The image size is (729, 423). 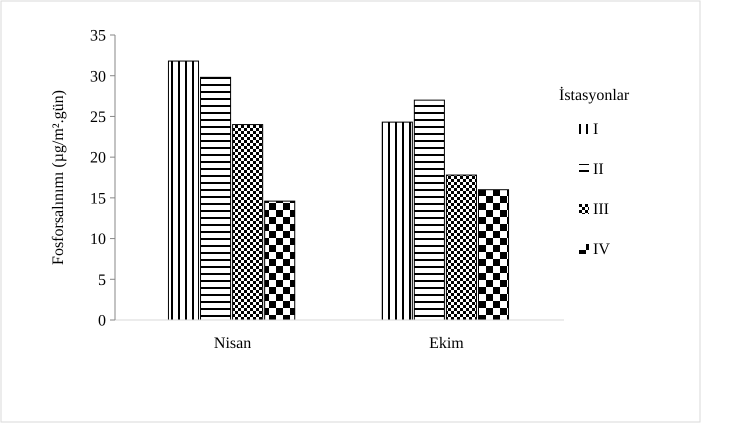 I want to click on y-tick-label: 0, so click(x=102, y=321).